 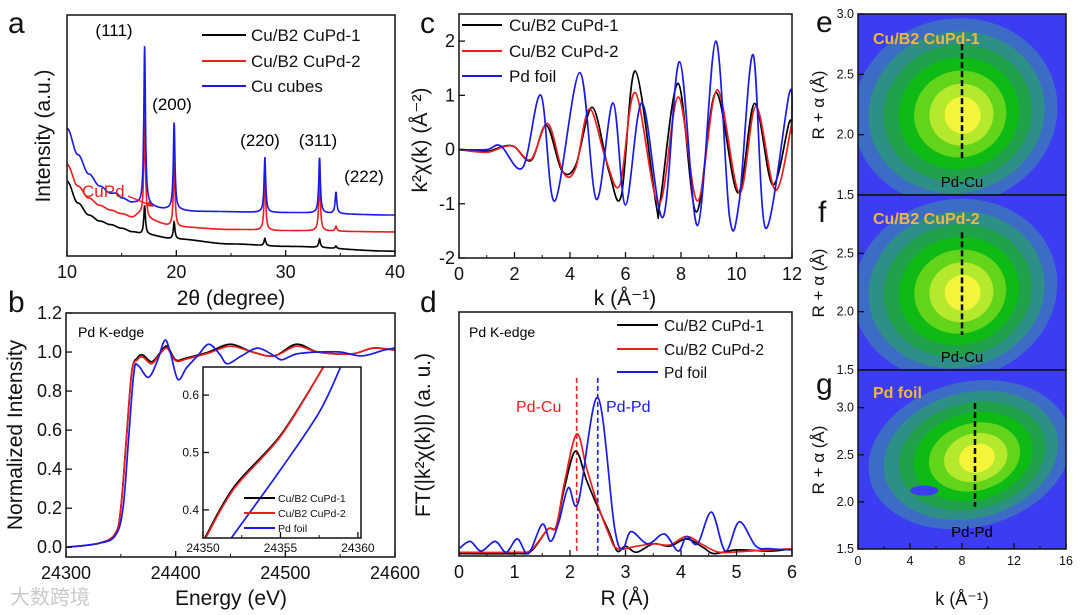 What do you see at coordinates (845, 195) in the screenshot?
I see `e-ytick-label: 1.5` at bounding box center [845, 195].